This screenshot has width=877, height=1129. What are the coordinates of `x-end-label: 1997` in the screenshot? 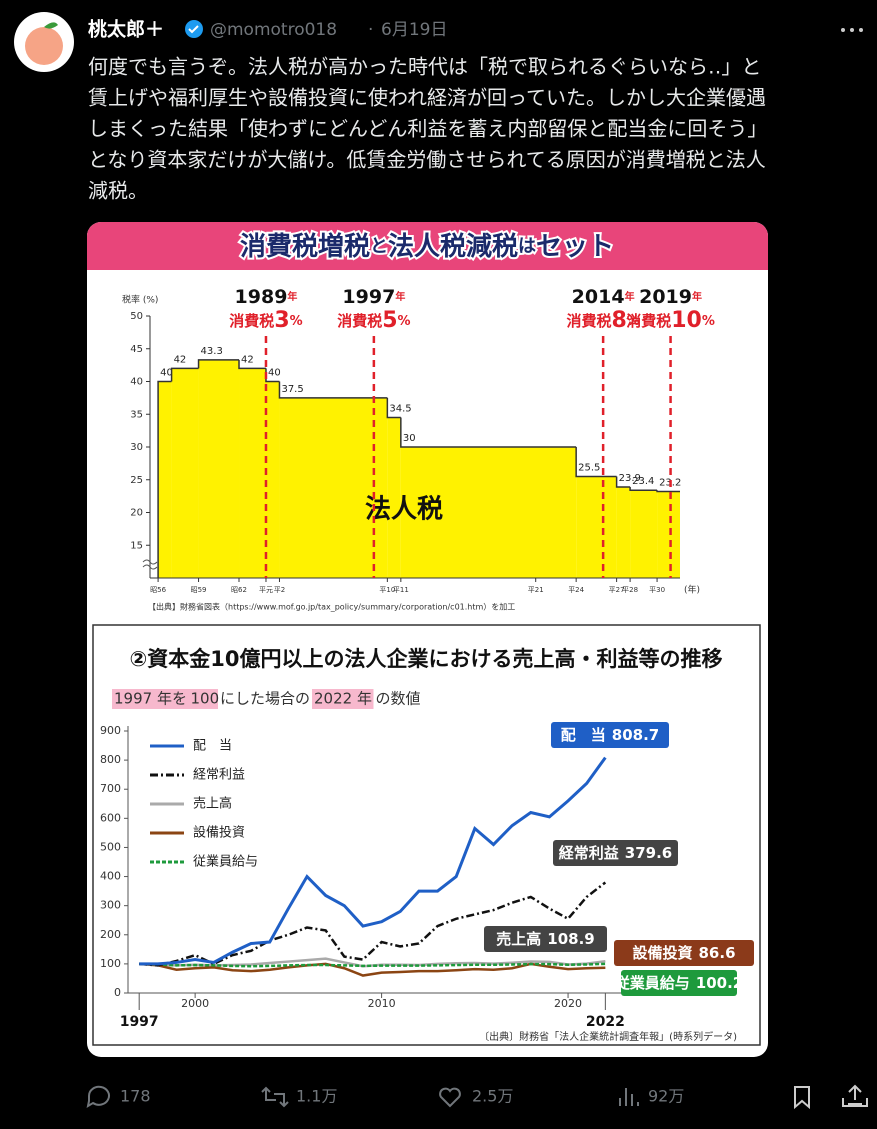 It's located at (139, 1022).